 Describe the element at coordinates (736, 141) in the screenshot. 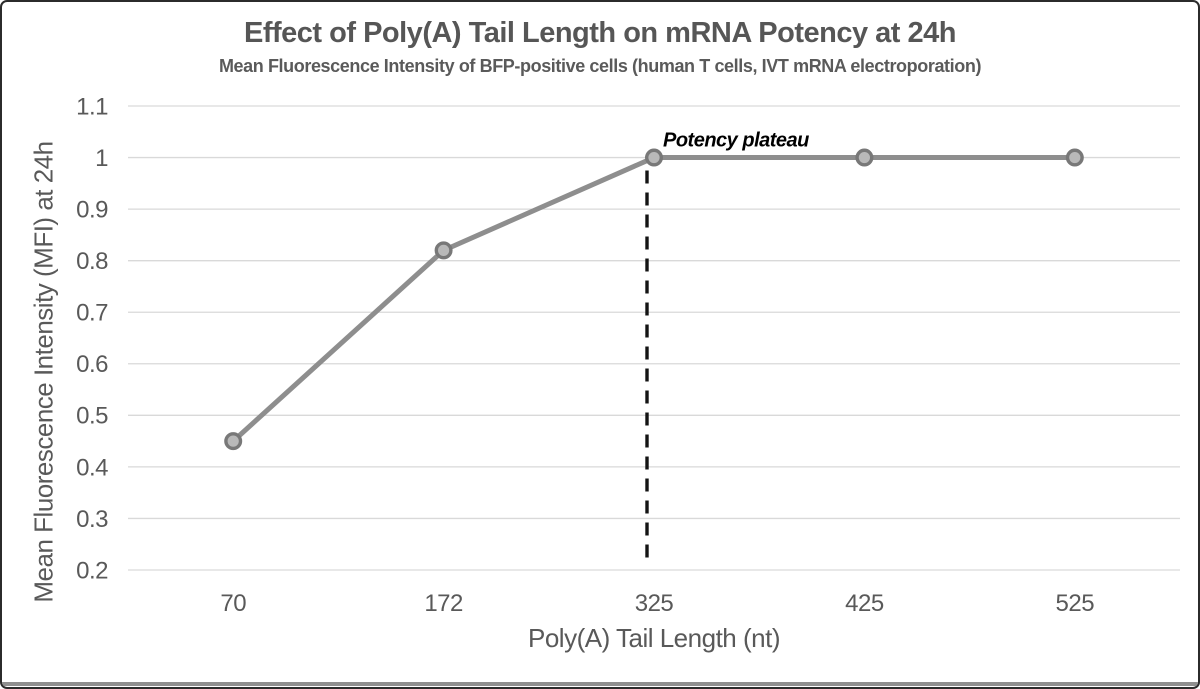

I see `annotation-potency-plateau: Potency plateau` at that location.